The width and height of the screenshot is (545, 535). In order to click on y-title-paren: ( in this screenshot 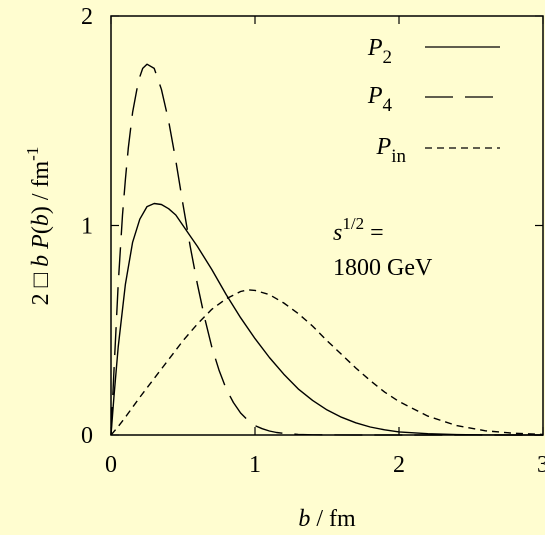, I will do `click(41, 230)`.